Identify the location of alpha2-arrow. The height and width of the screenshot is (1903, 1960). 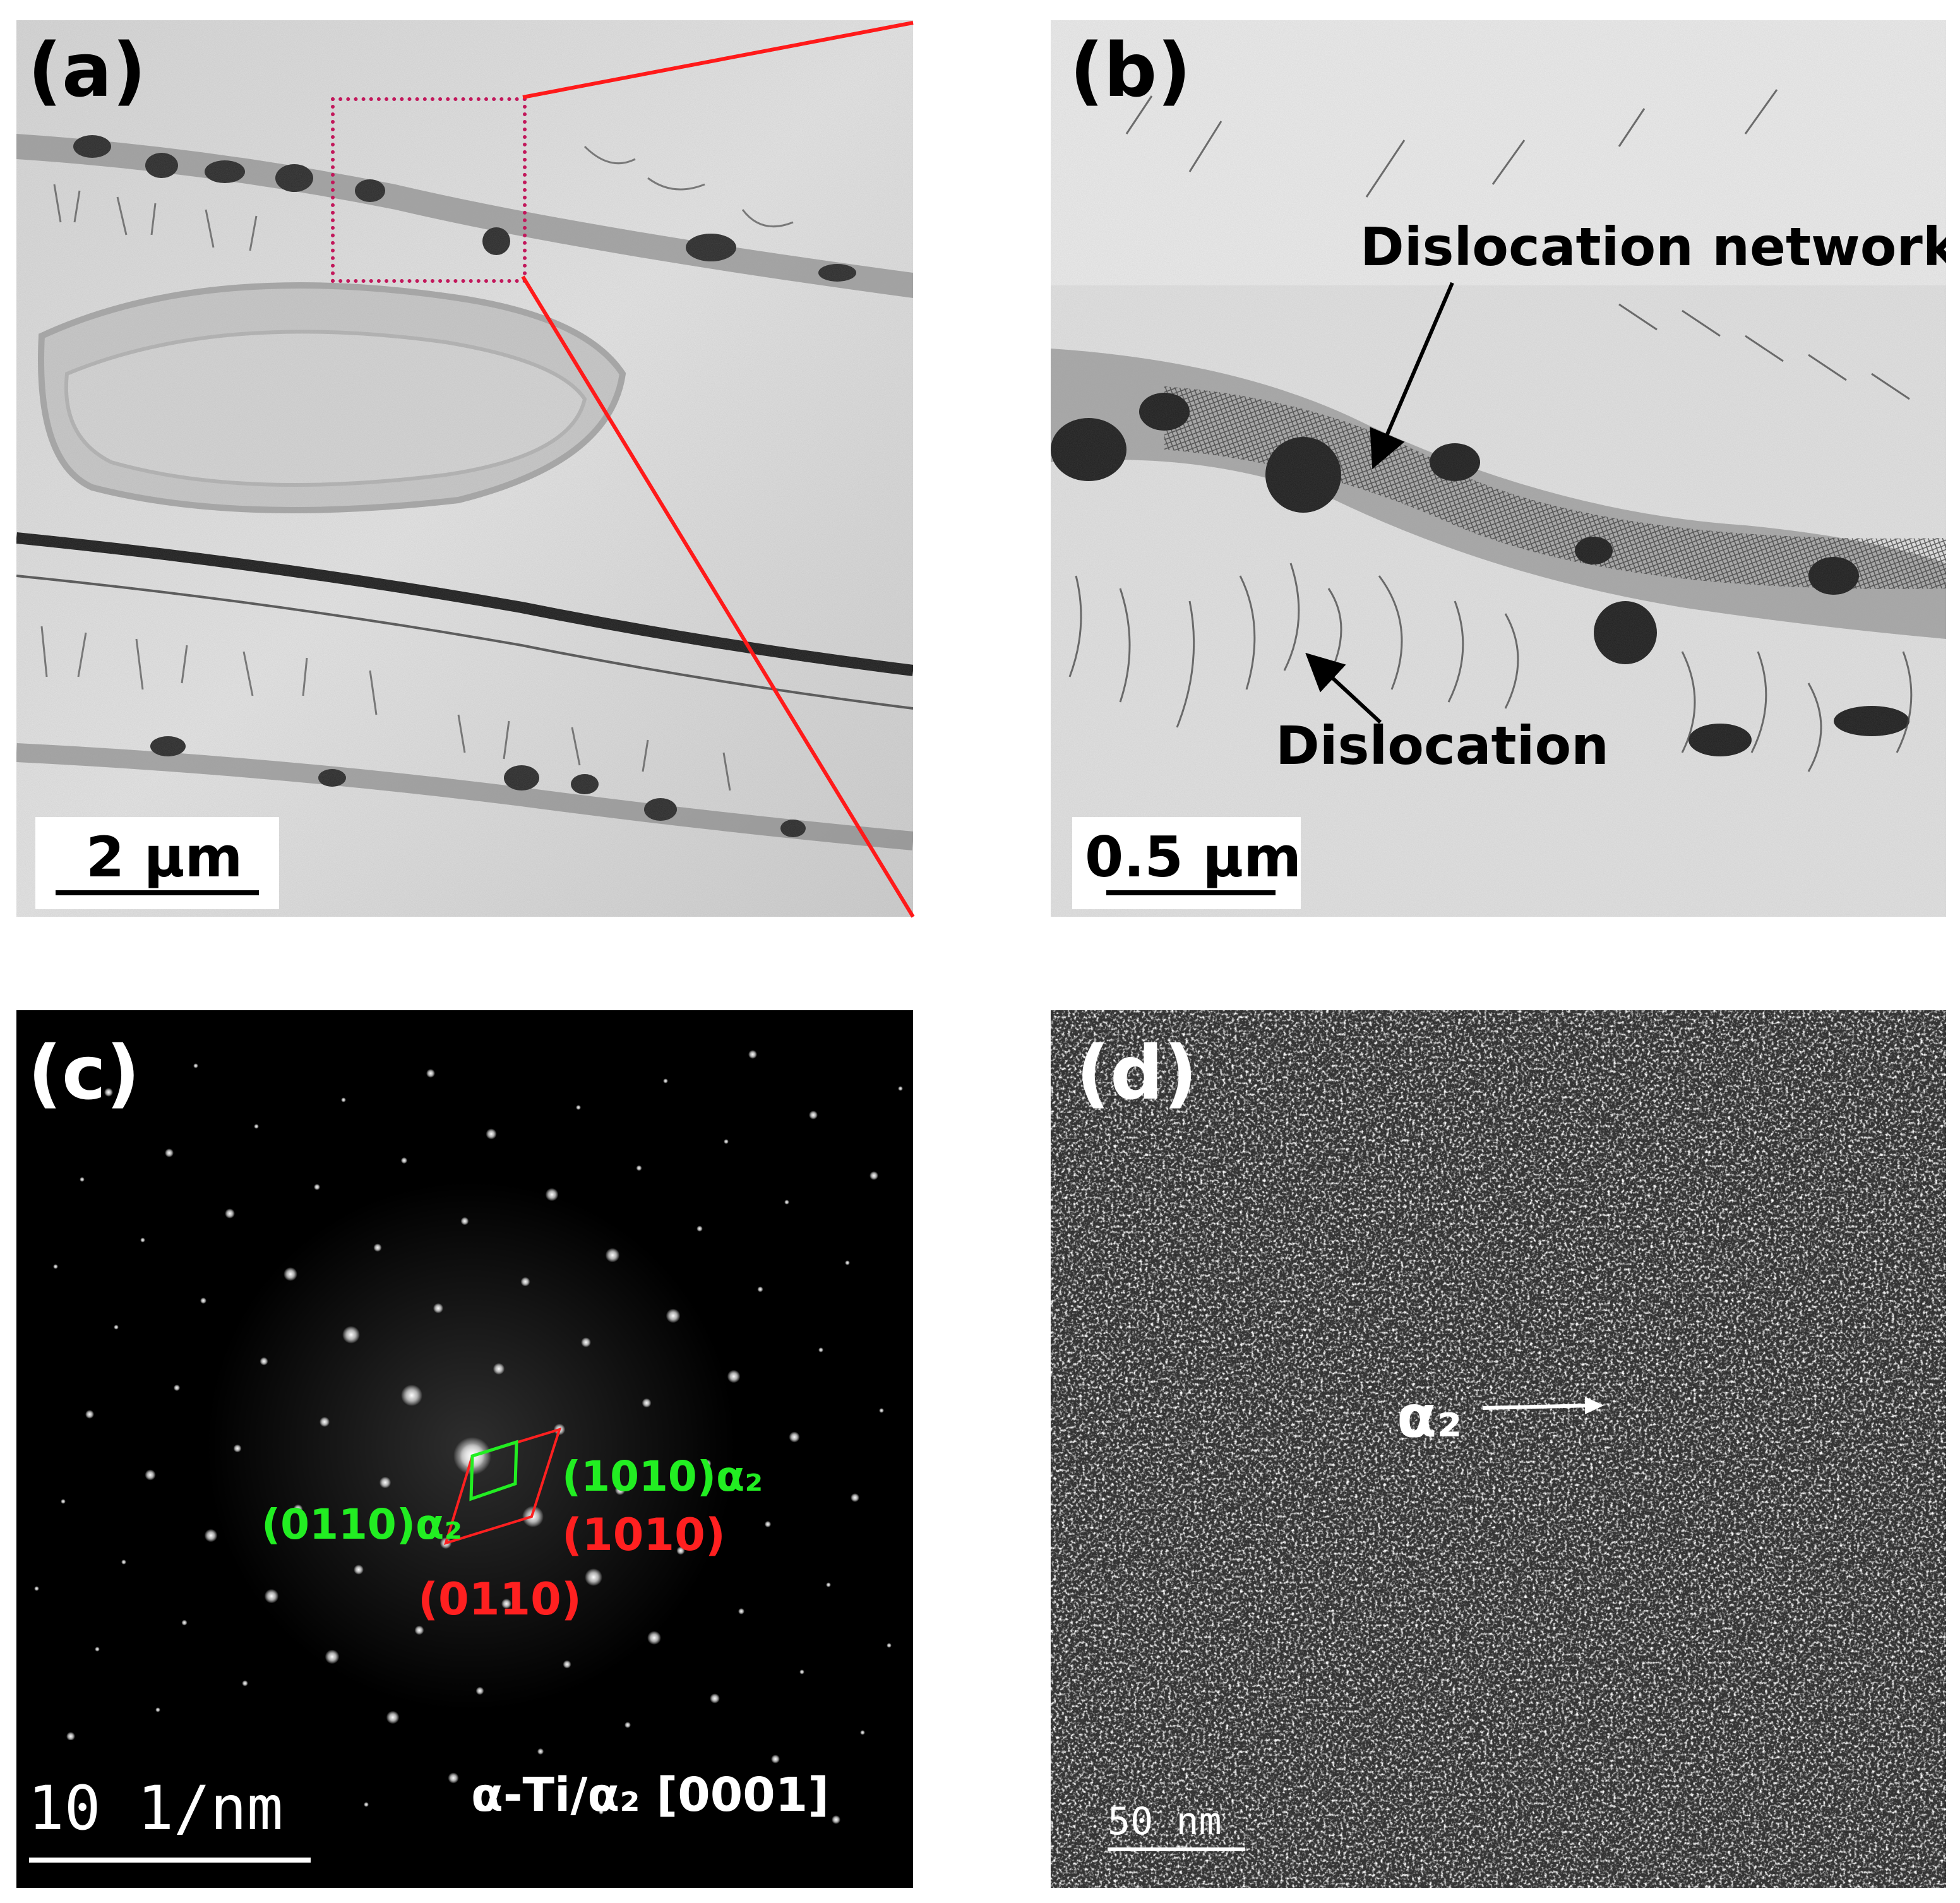
(1543, 1405).